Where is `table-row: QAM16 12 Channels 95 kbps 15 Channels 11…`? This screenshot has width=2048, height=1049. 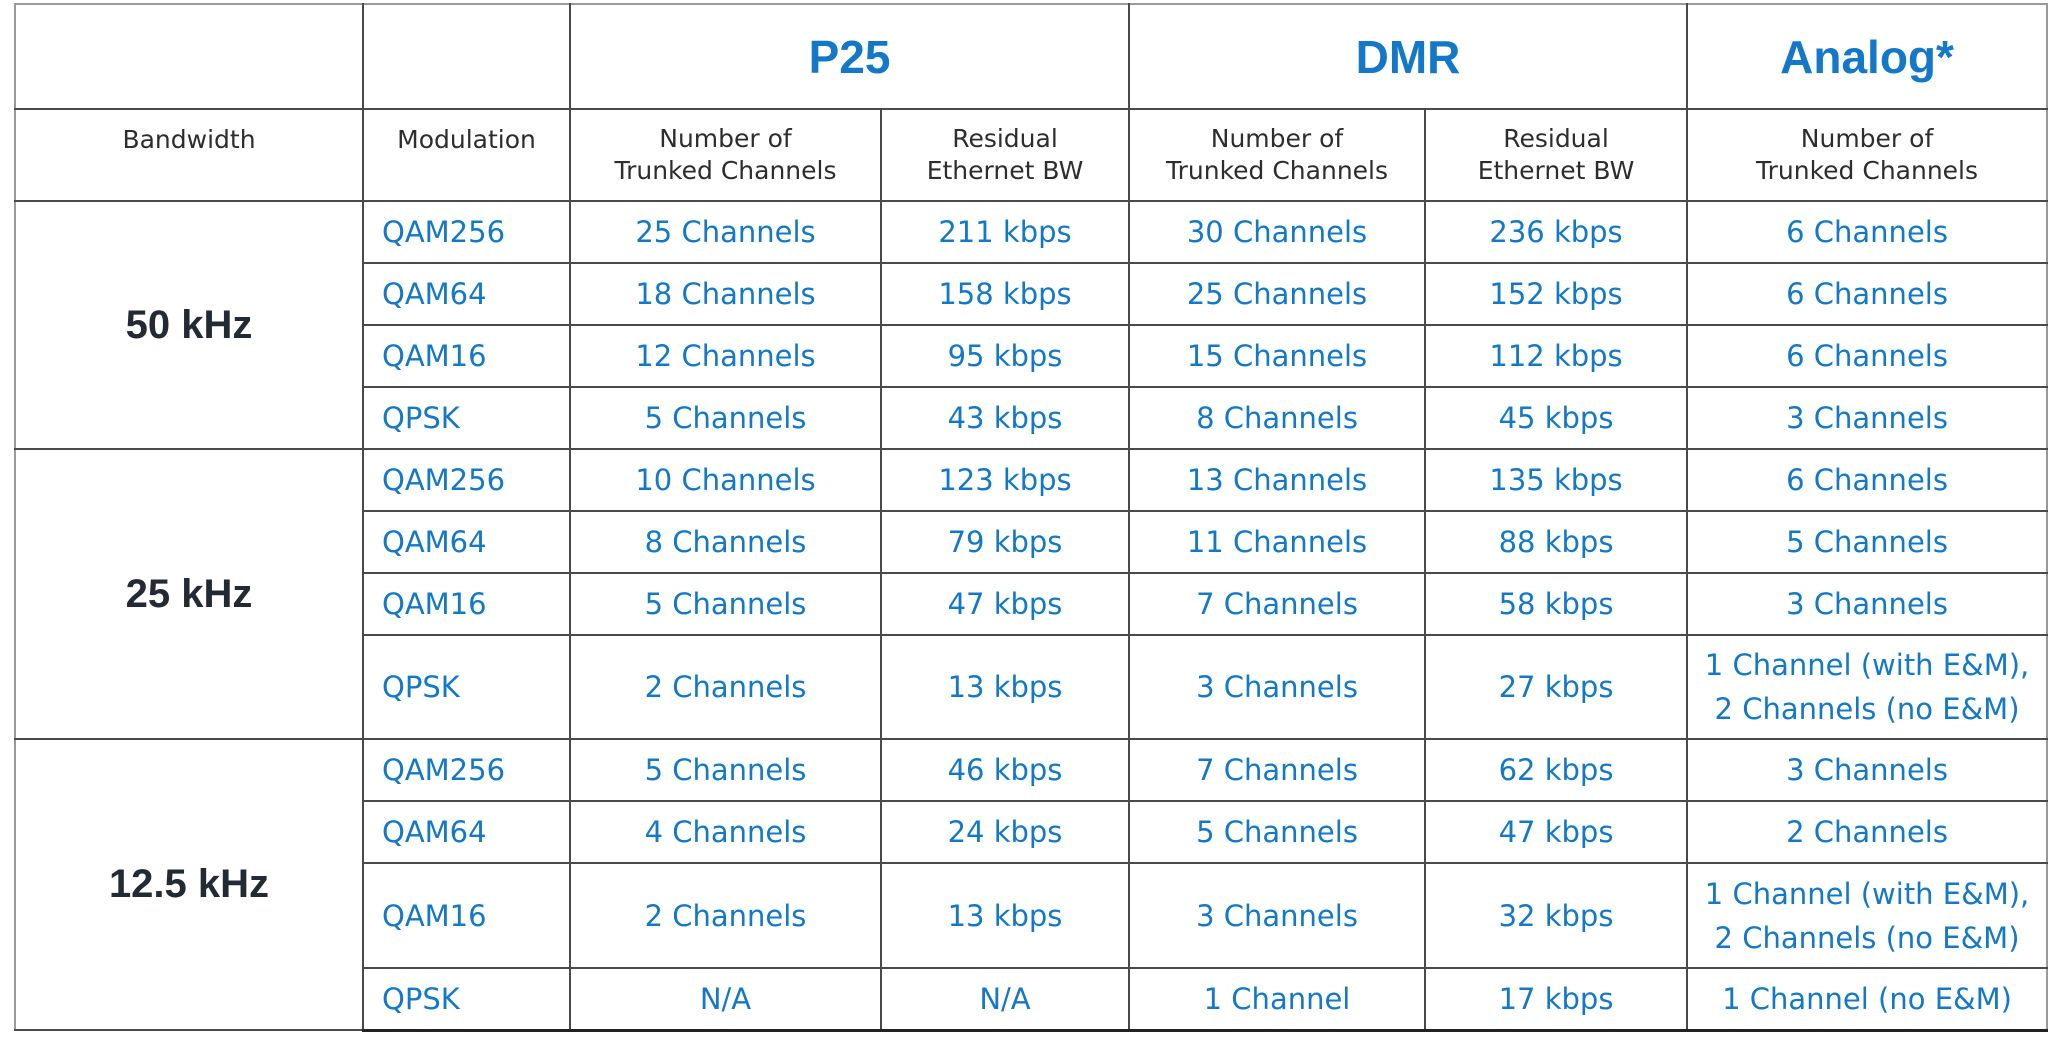 table-row: QAM16 12 Channels 95 kbps 15 Channels 11… is located at coordinates (1031, 356).